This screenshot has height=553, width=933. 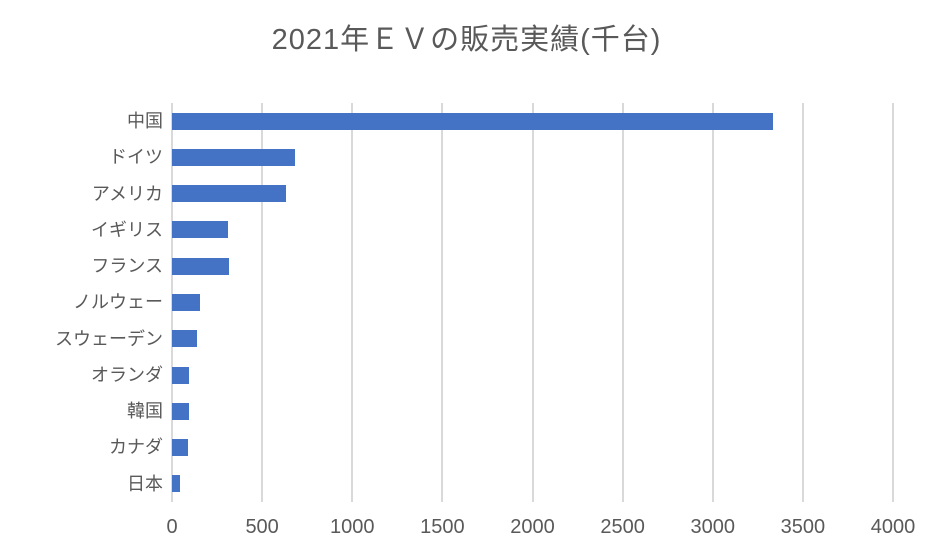 I want to click on category-label: オランダ, so click(x=127, y=374).